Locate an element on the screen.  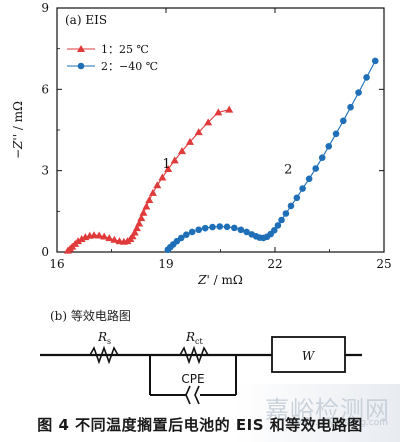
x-tick-label: 22 is located at coordinates (274, 264).